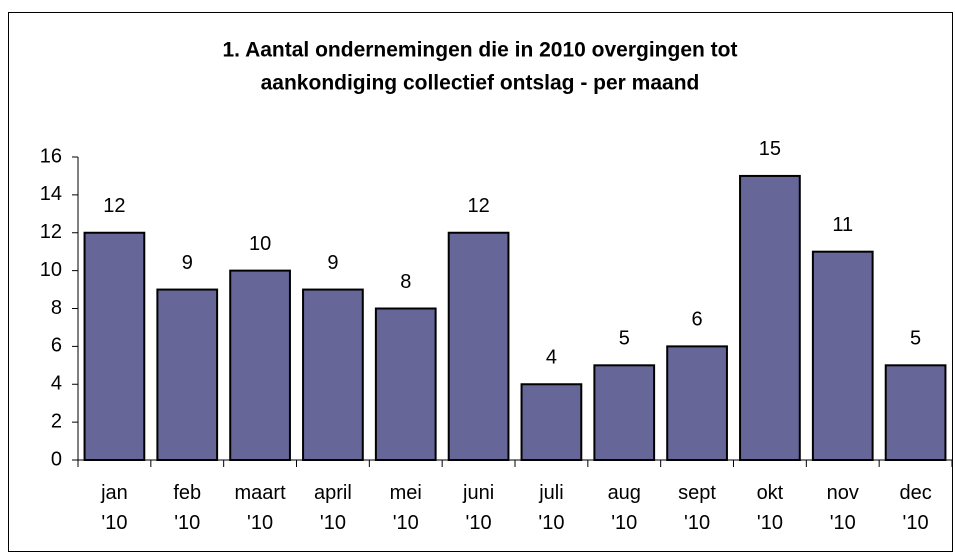 The width and height of the screenshot is (955, 554). I want to click on y-tick-label: 16, so click(51, 156).